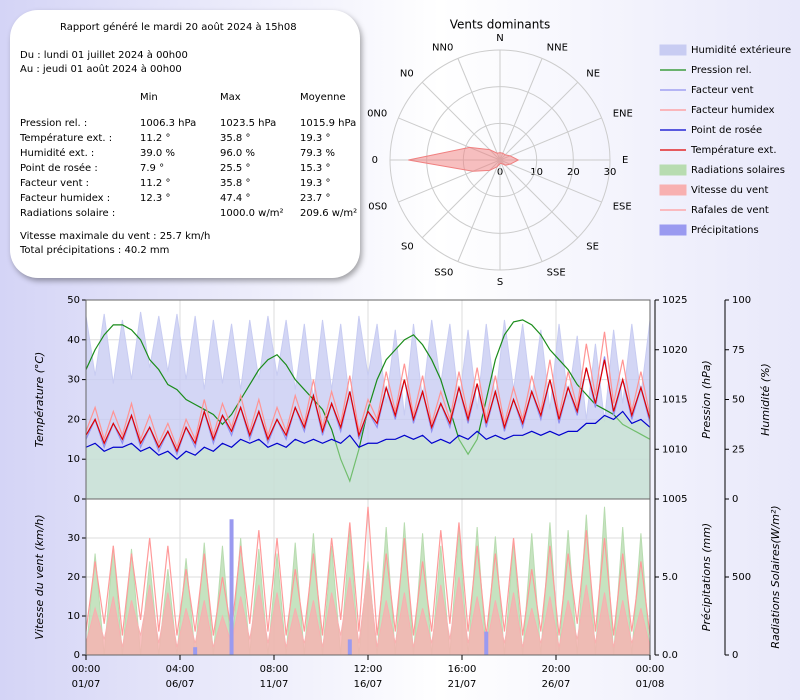 This screenshot has width=800, height=700. I want to click on cell: 1015.9 hPa, so click(328, 123).